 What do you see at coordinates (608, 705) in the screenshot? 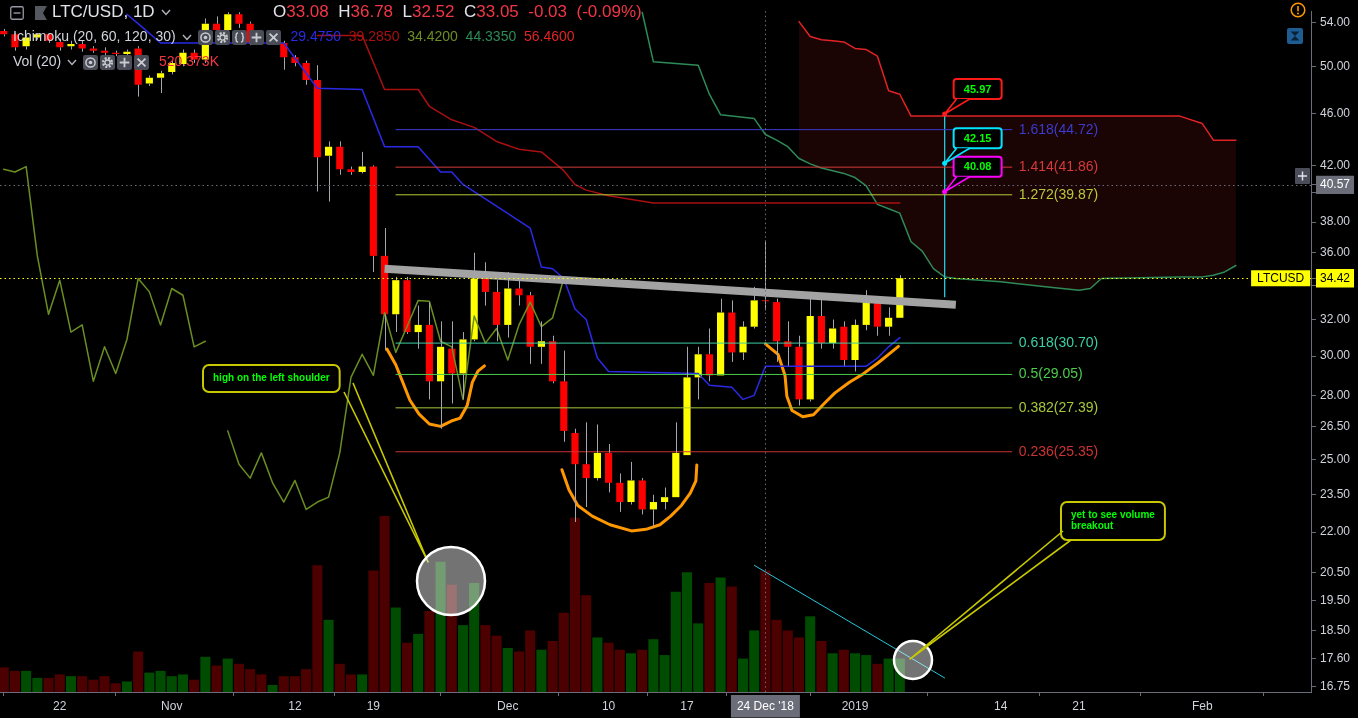
I see `x-tick-label: 10` at bounding box center [608, 705].